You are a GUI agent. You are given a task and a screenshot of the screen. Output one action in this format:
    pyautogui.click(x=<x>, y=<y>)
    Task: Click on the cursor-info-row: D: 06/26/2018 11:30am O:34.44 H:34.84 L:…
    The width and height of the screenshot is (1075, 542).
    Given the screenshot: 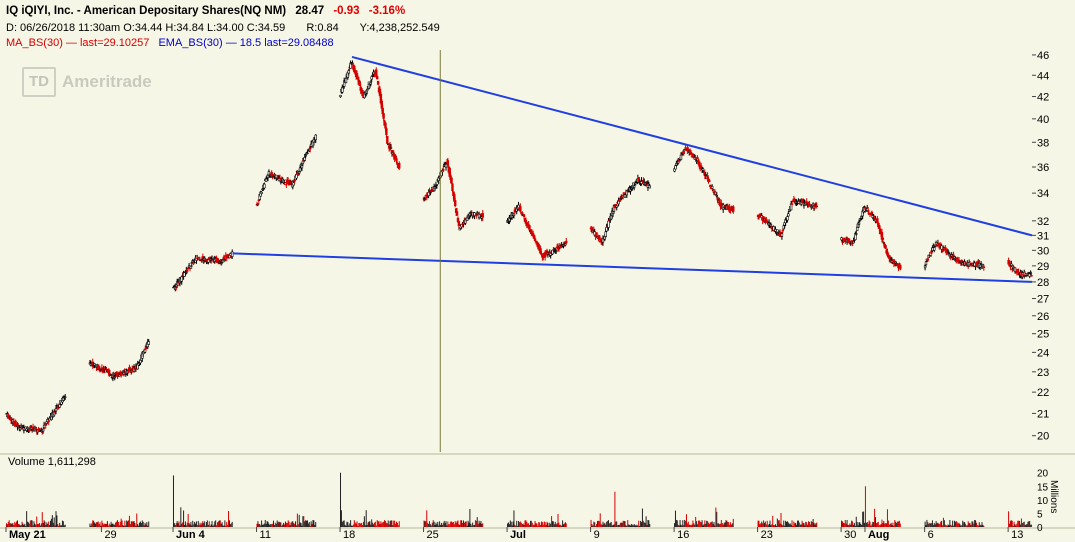 What is the action you would take?
    pyautogui.click(x=223, y=28)
    